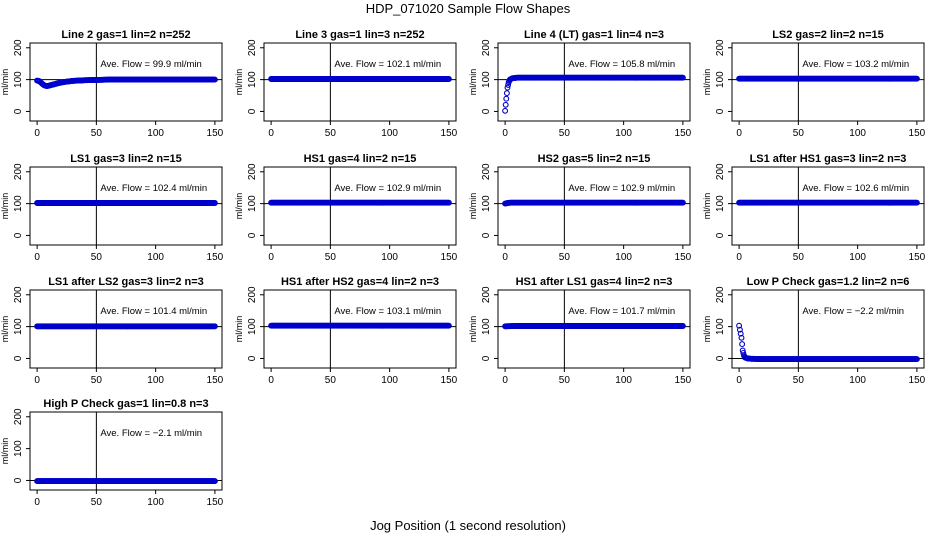 Image resolution: width=936 pixels, height=540 pixels. Describe the element at coordinates (360, 159) in the screenshot. I see `panel-title: HS1 gas=4 lin=2 n=15` at that location.